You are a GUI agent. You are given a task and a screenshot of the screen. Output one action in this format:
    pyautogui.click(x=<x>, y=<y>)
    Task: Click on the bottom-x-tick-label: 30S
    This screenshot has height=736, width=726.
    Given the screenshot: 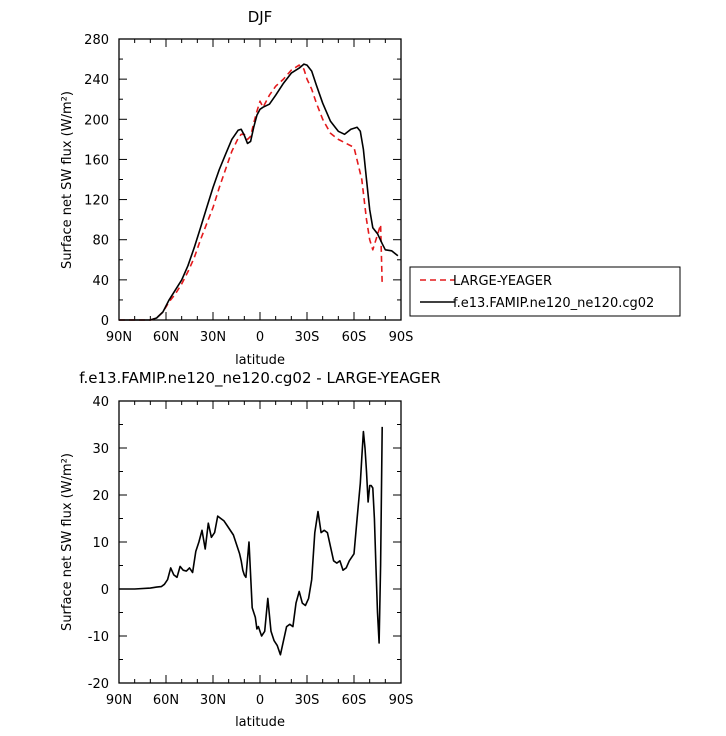 What is the action you would take?
    pyautogui.click(x=307, y=700)
    